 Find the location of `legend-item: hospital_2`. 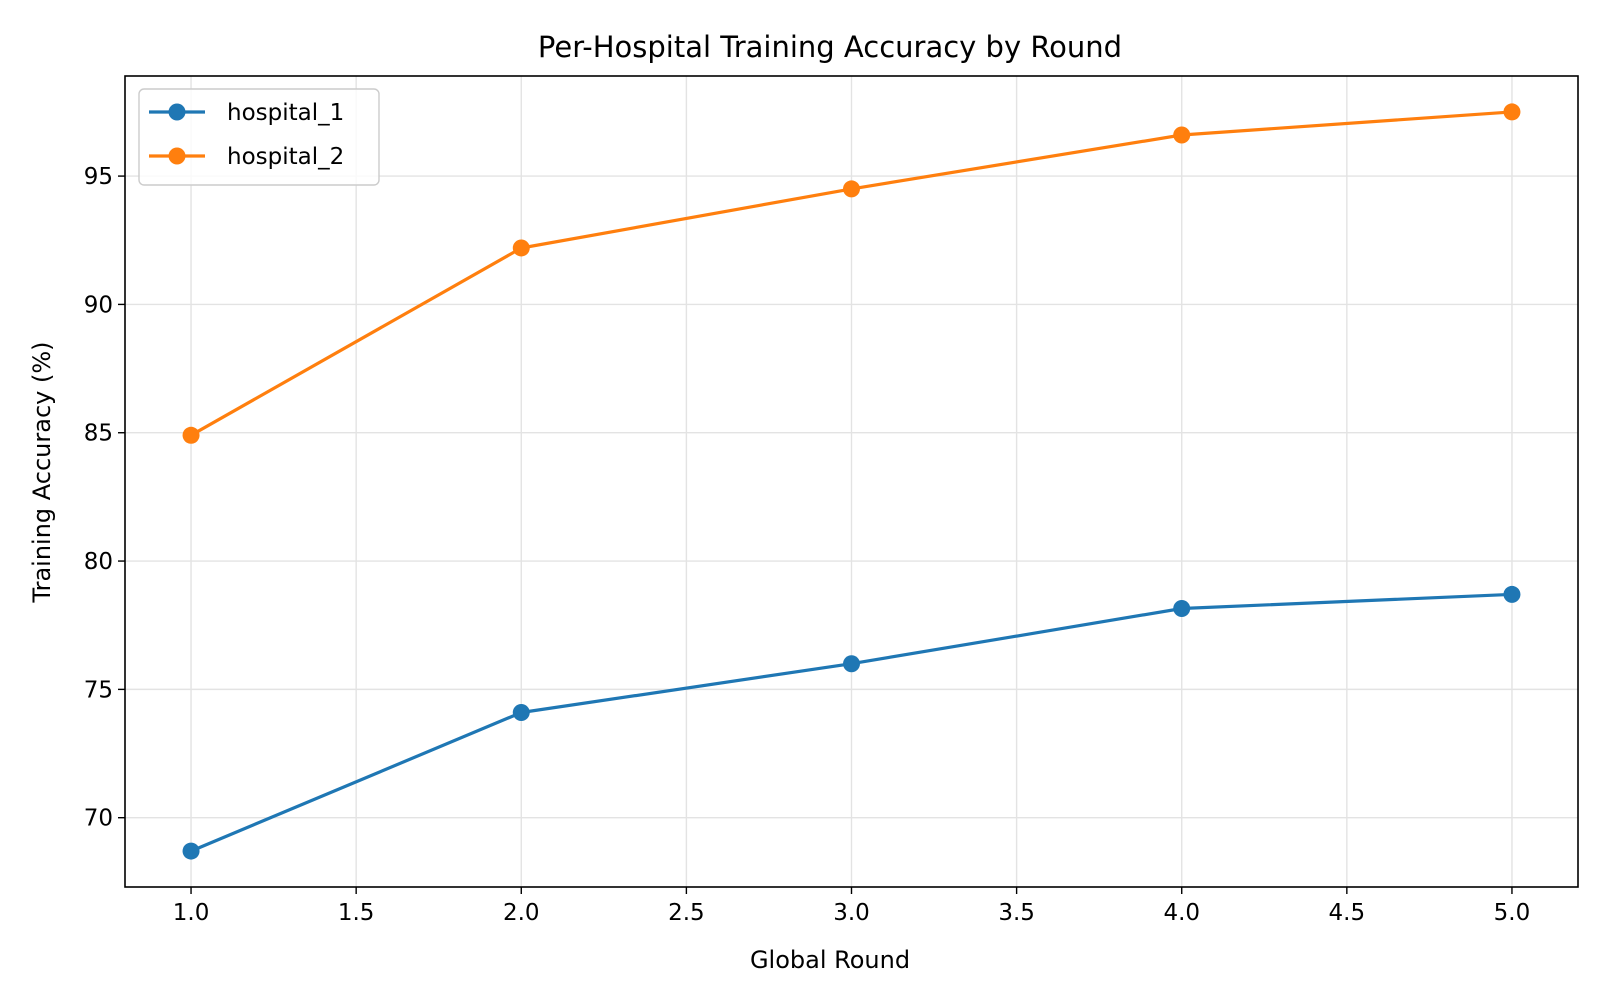

legend-item: hospital_2 is located at coordinates (246, 157).